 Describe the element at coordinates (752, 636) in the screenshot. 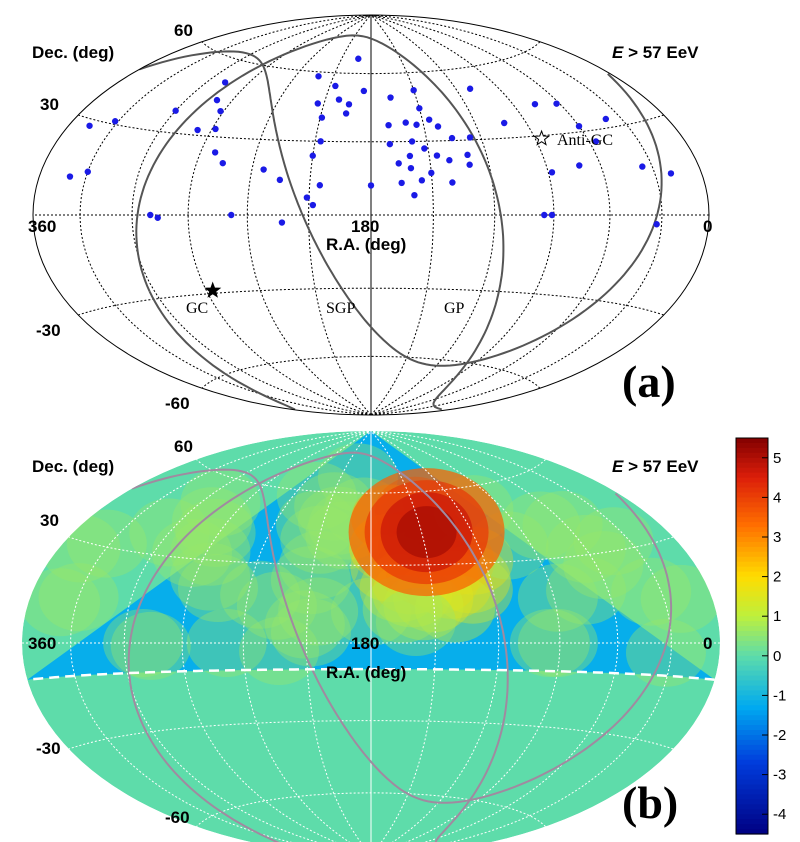

I see `colorbar-frame` at that location.